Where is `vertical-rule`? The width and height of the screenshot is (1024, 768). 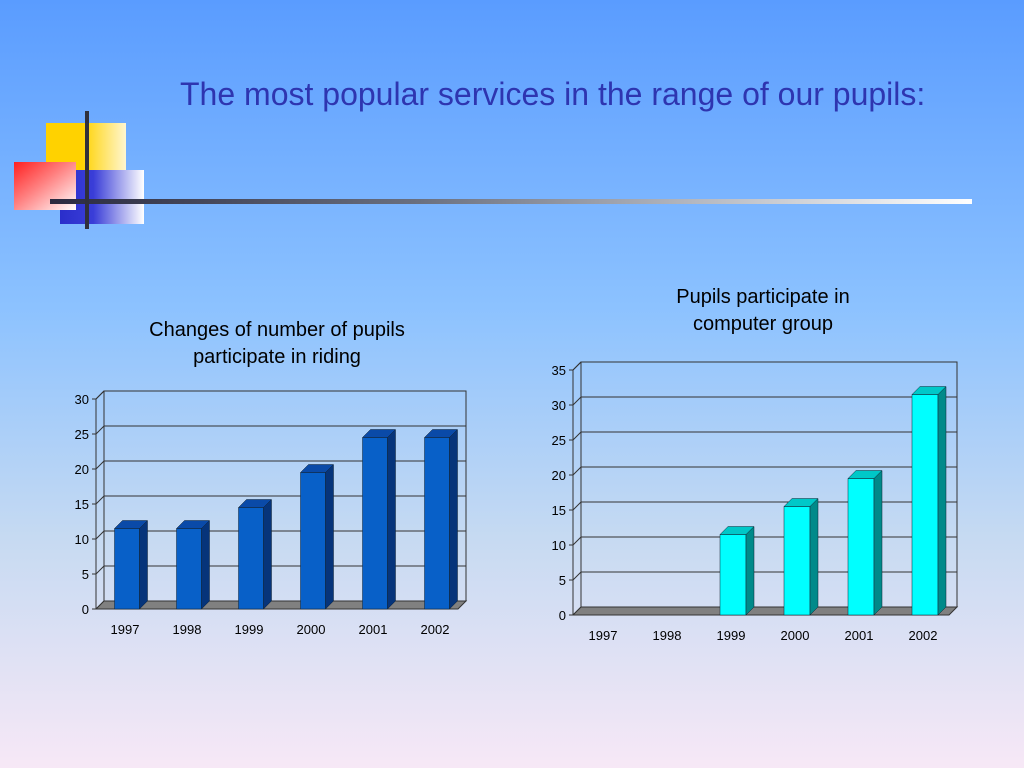 vertical-rule is located at coordinates (87, 170).